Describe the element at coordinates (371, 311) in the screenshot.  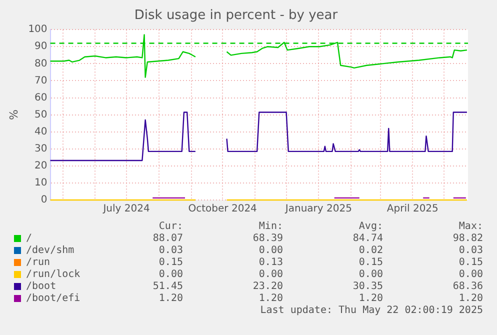
I see `text: Last update: Thu May 22 02:00:19 2025` at that location.